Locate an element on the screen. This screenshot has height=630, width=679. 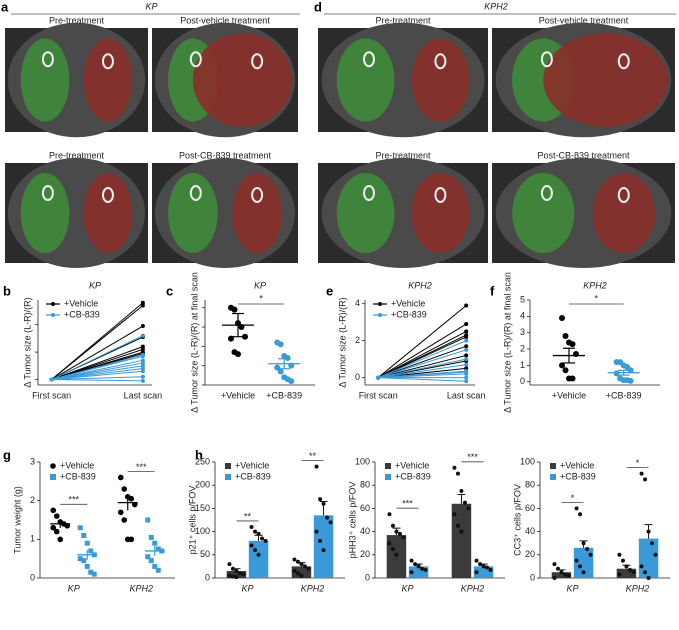
chart-title: KPH2 is located at coordinates (420, 285).